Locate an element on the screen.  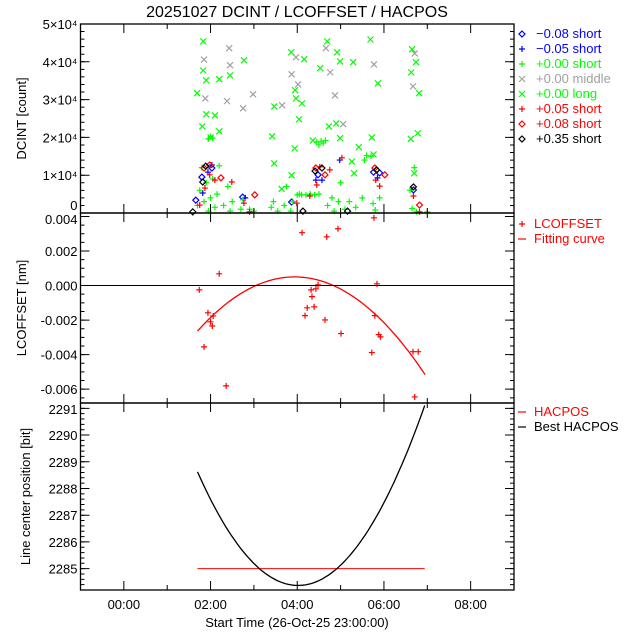
y-tick-label: 2288 is located at coordinates (63, 488).